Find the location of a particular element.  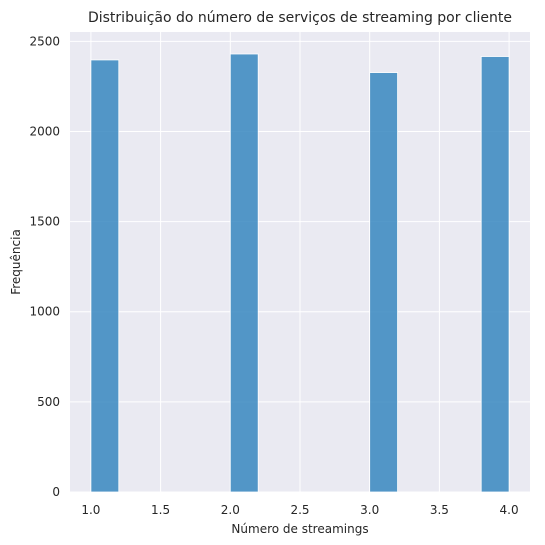

x-tick-label: 3.0 is located at coordinates (369, 510).